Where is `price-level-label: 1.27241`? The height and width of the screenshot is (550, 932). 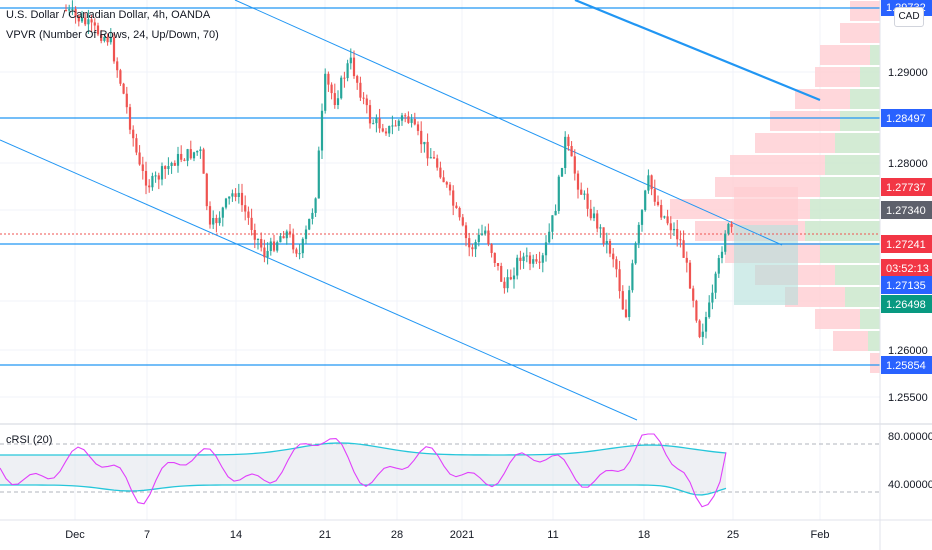 price-level-label: 1.27241 is located at coordinates (906, 245).